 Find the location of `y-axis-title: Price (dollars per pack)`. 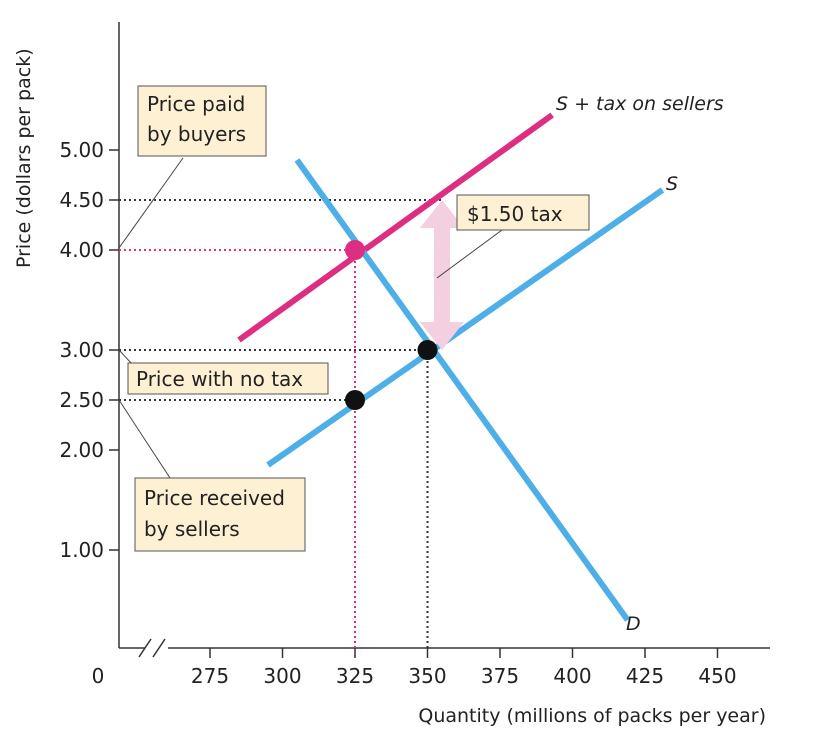

y-axis-title: Price (dollars per pack) is located at coordinates (24, 158).